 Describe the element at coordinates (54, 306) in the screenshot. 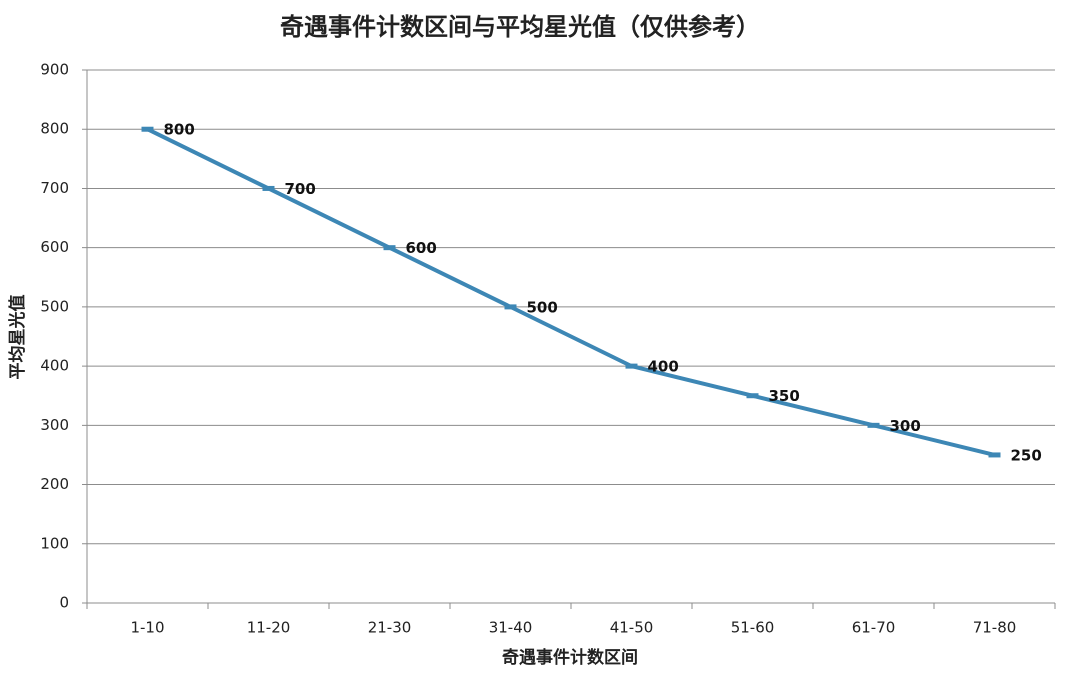

I see `y-tick-label: 500` at that location.